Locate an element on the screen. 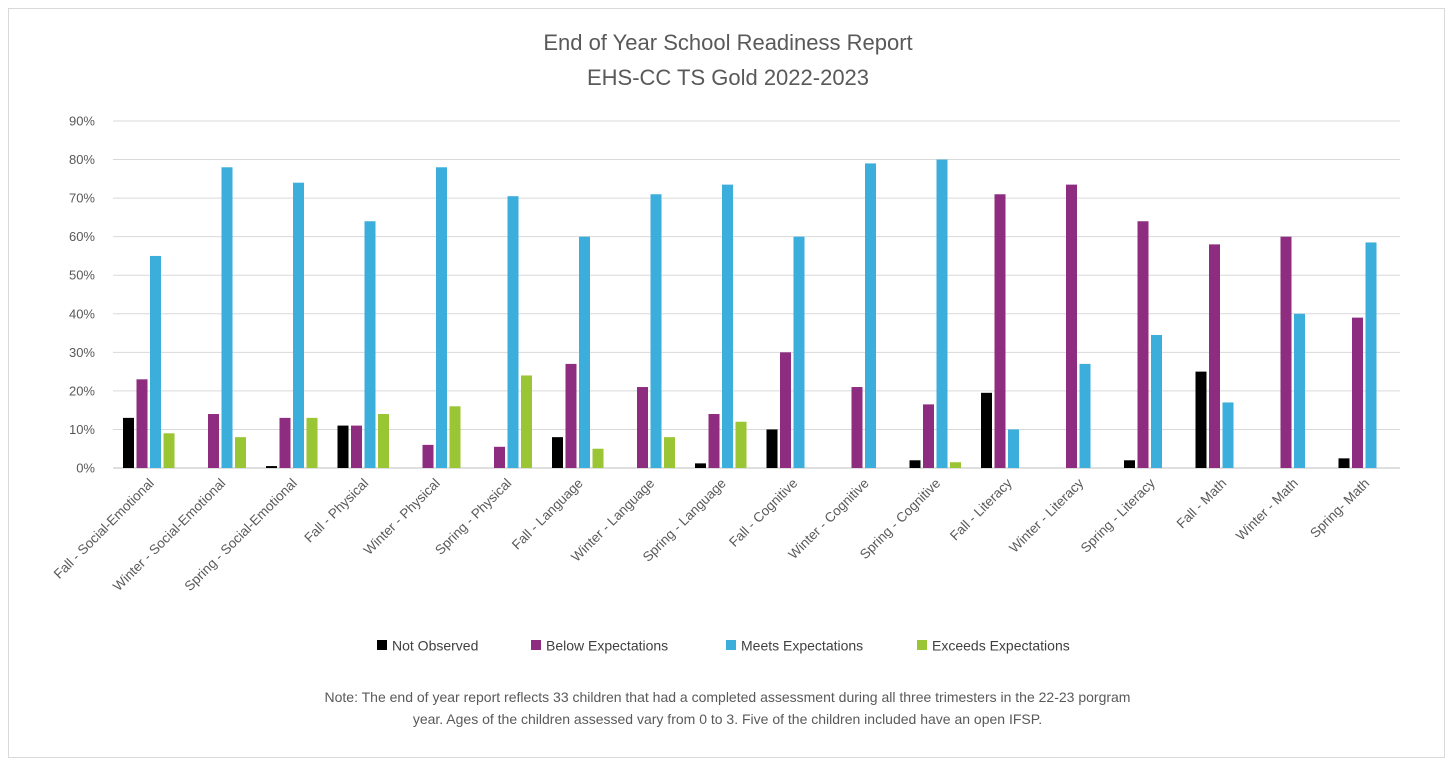 This screenshot has width=1455, height=766. legend-label: Meets Expectations is located at coordinates (802, 646).